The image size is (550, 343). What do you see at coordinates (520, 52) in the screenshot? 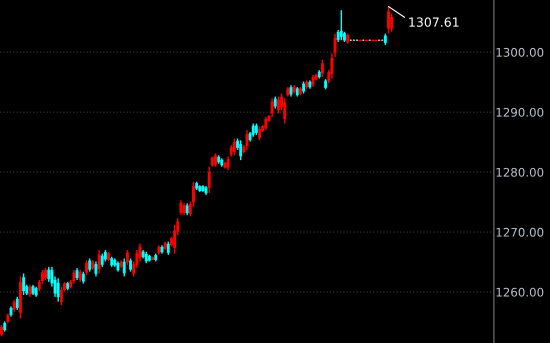
I see `y-tick-label: 1300.00` at bounding box center [520, 52].